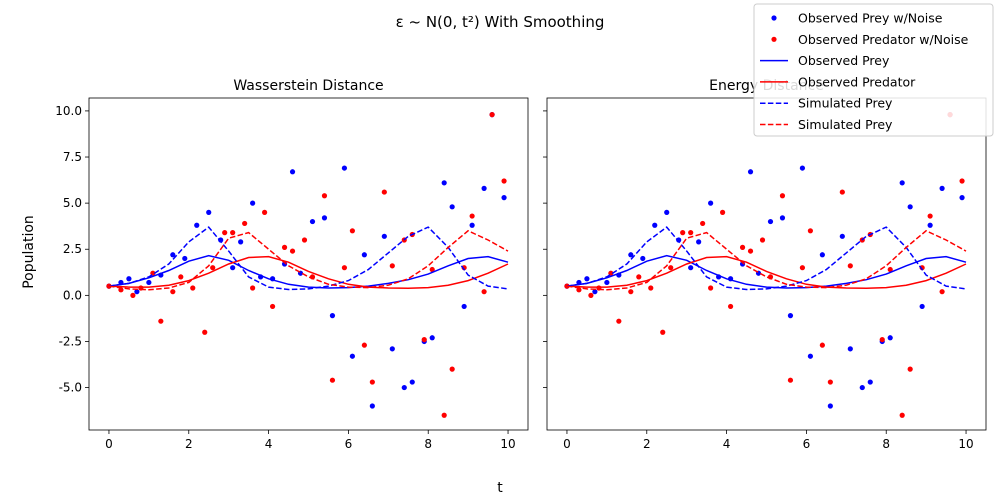 The height and width of the screenshot is (500, 1000). I want to click on legend-label: Observed Prey, so click(844, 60).